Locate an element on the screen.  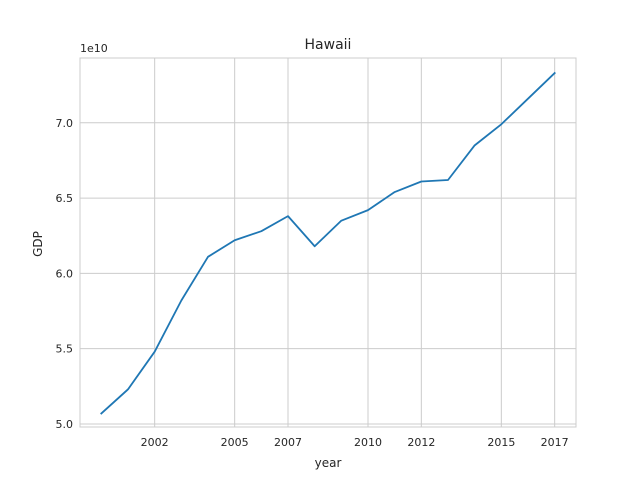
y-axis-multiplier: 1e10 is located at coordinates (94, 48).